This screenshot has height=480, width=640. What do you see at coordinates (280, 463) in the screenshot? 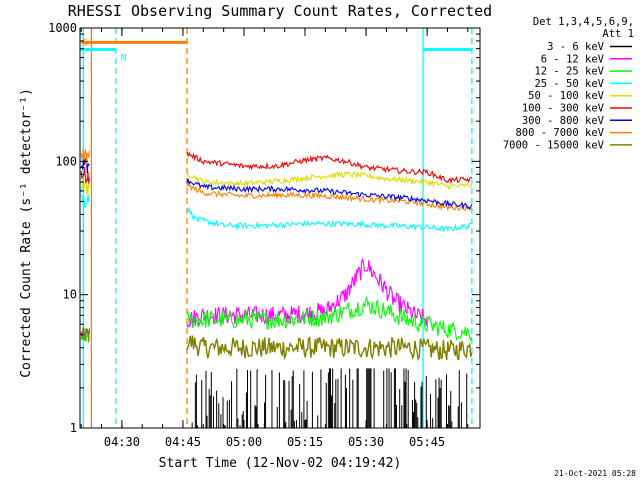
I see `x-axis-label: Start Time (12-Nov-02 04:19:42)` at bounding box center [280, 463].